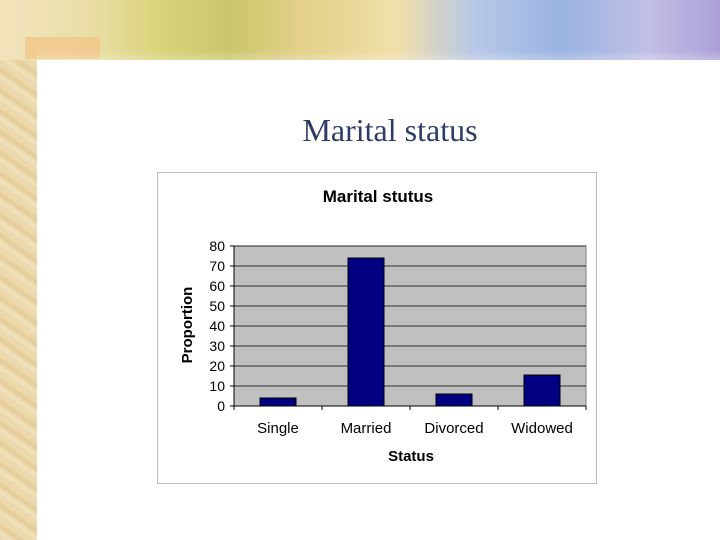 The height and width of the screenshot is (540, 720). Describe the element at coordinates (278, 428) in the screenshot. I see `x-tick-label: Single` at that location.